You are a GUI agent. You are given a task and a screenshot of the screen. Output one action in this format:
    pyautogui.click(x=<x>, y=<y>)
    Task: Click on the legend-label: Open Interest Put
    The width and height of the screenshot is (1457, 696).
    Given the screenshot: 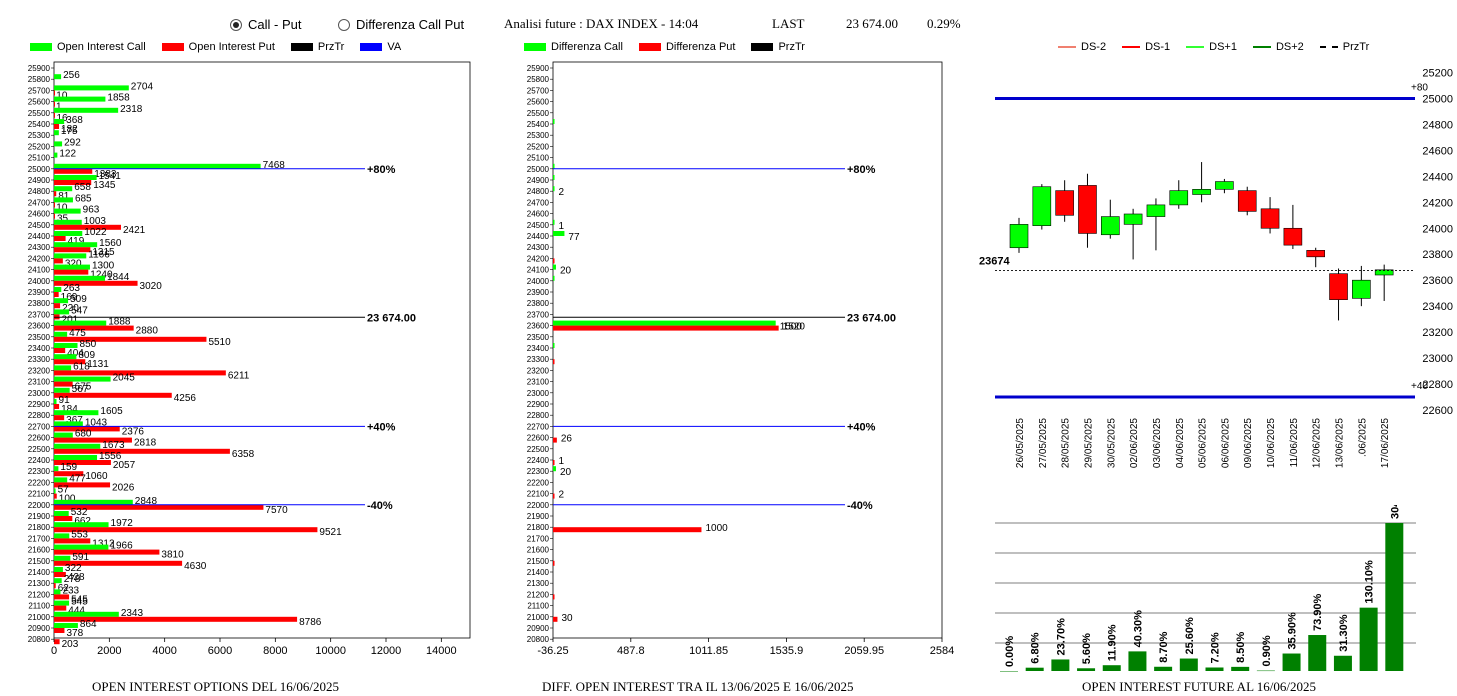 What is the action you would take?
    pyautogui.click(x=231, y=47)
    